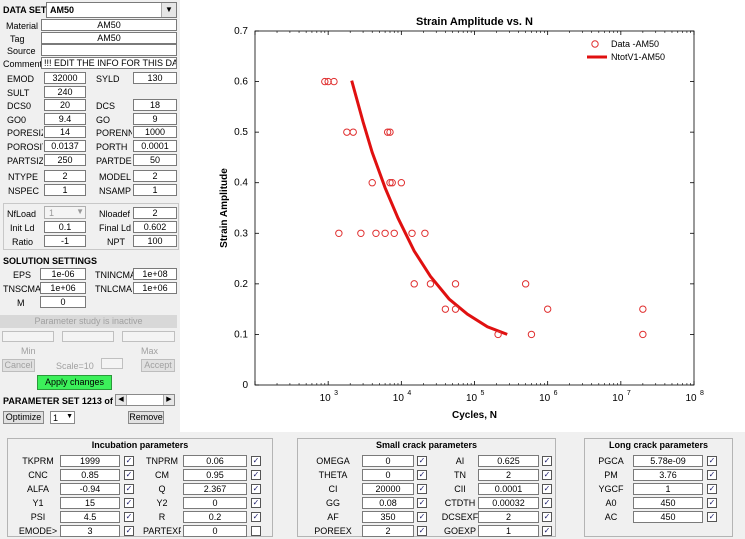  Describe the element at coordinates (65, 132) in the screenshot. I see `param-field: 14` at that location.